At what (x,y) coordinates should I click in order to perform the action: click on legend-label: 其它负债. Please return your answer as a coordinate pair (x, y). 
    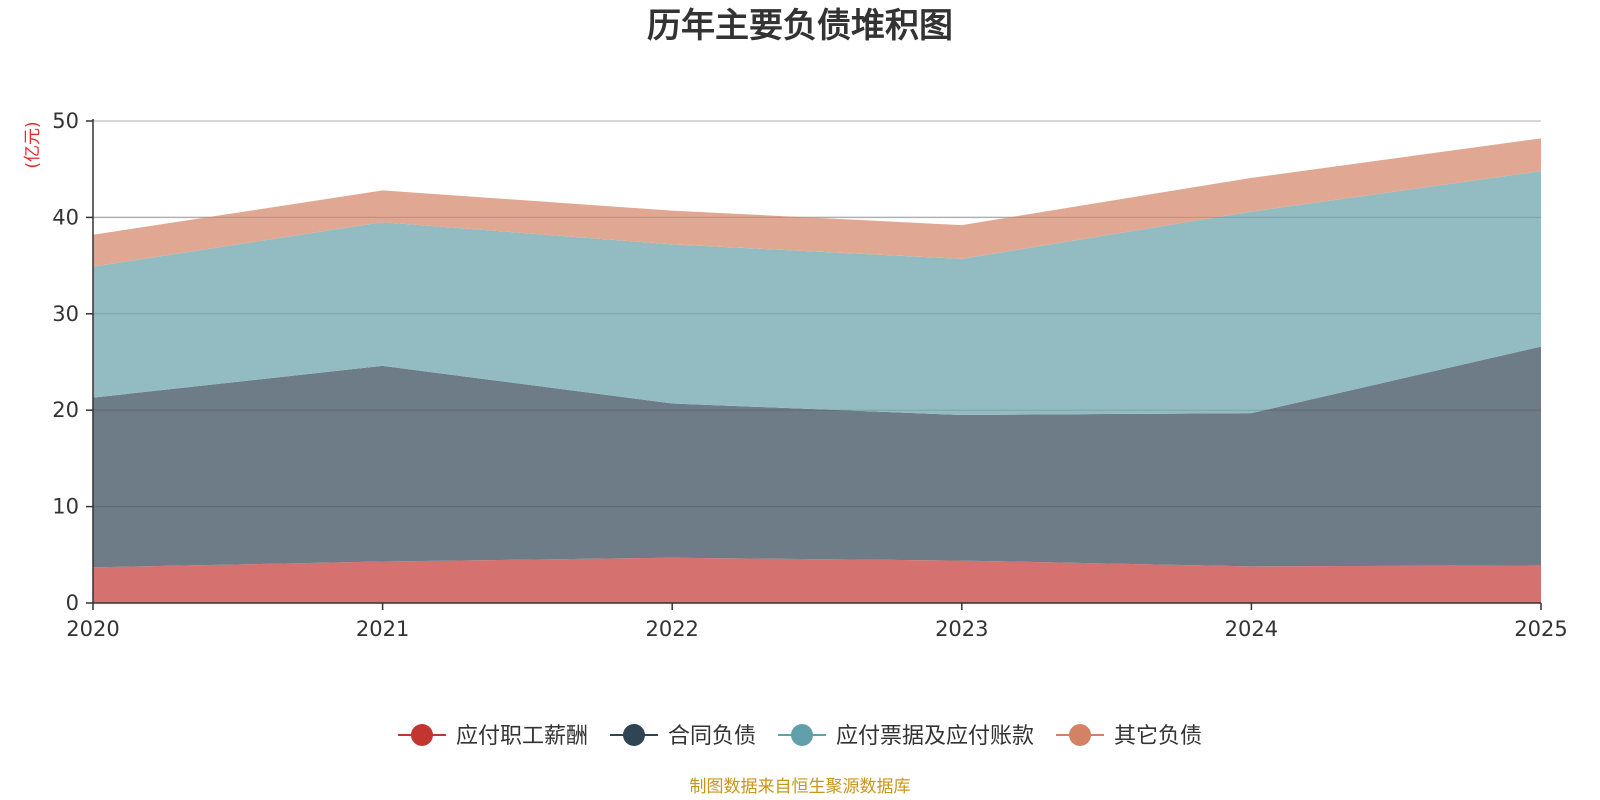
    Looking at the image, I should click on (1158, 736).